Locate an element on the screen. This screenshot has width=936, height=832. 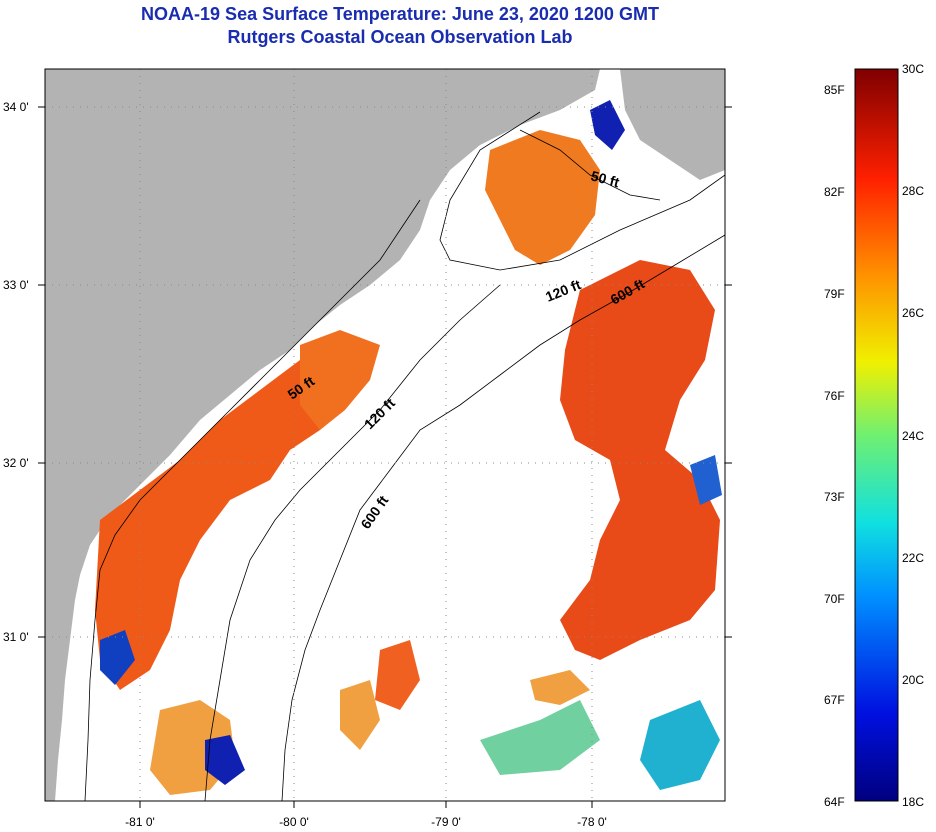
colorbar-f-label: 85F is located at coordinates (834, 90).